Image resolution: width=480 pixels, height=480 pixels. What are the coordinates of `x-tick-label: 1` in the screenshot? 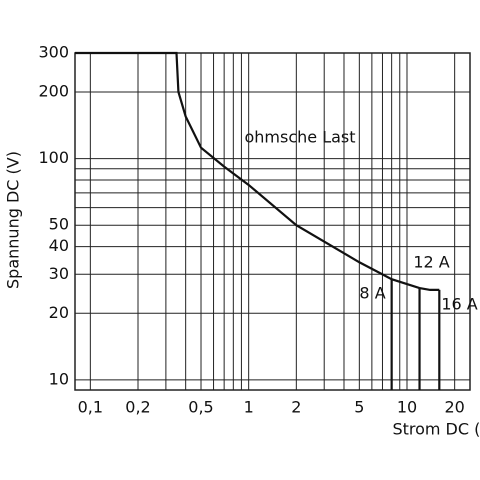 It's located at (249, 407).